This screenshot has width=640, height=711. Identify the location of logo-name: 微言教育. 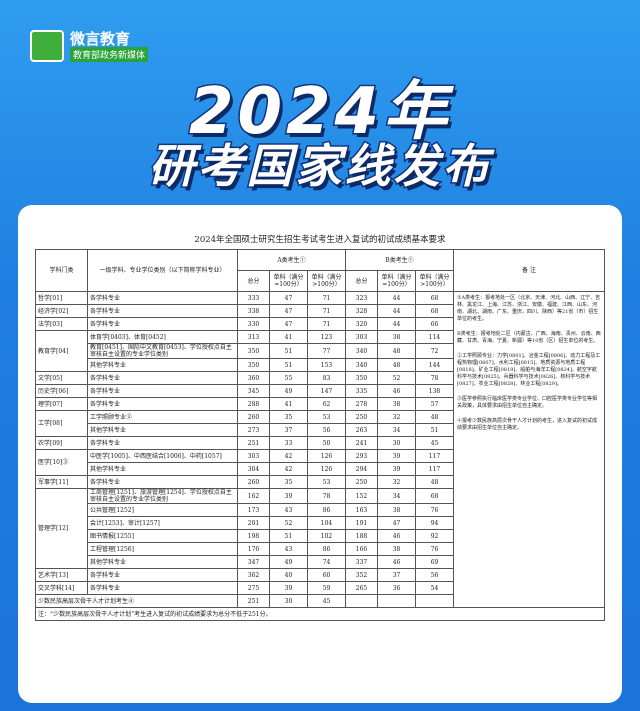
(100, 38).